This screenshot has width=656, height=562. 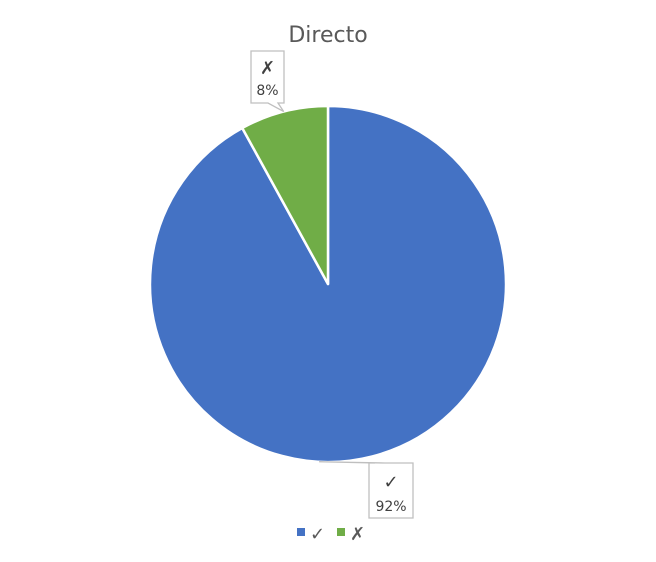 I want to click on data-label-value-1: 92%, so click(x=390, y=507).